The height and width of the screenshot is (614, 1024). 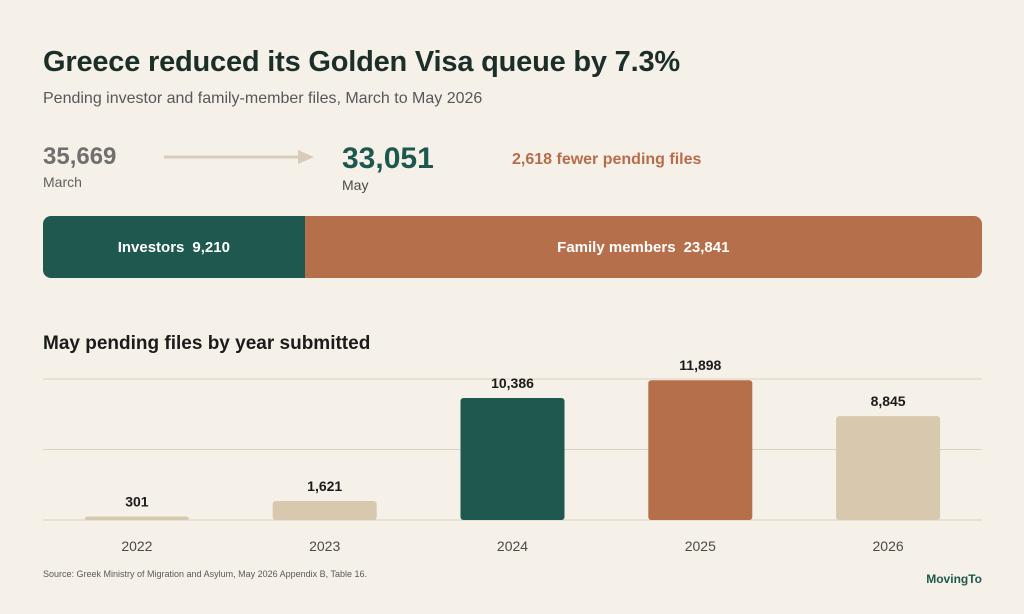 I want to click on bar-2025, so click(x=700, y=450).